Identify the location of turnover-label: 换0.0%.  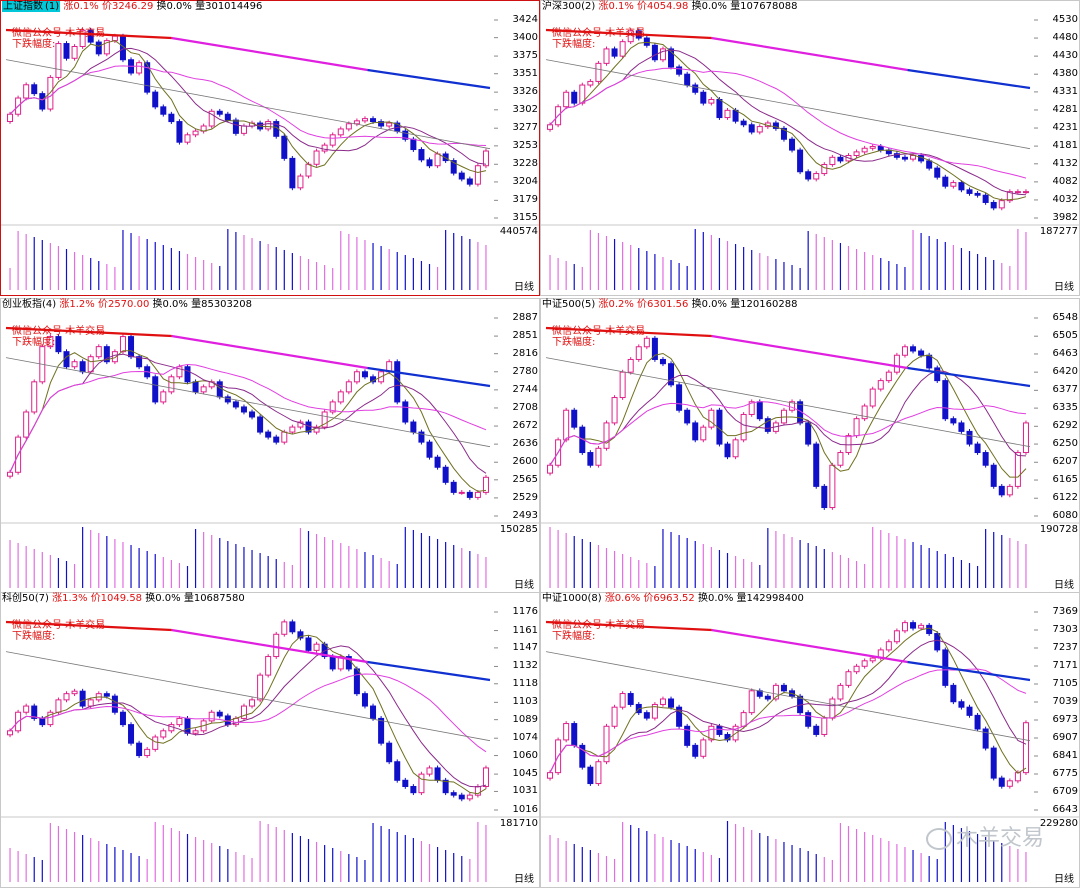
(170, 304).